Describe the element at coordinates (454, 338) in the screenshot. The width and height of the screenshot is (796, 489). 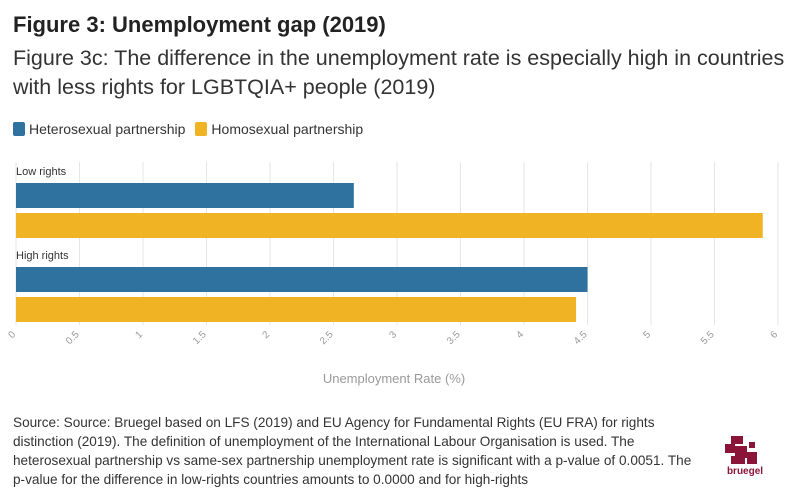
I see `x-tick-label-7: 3.5` at that location.